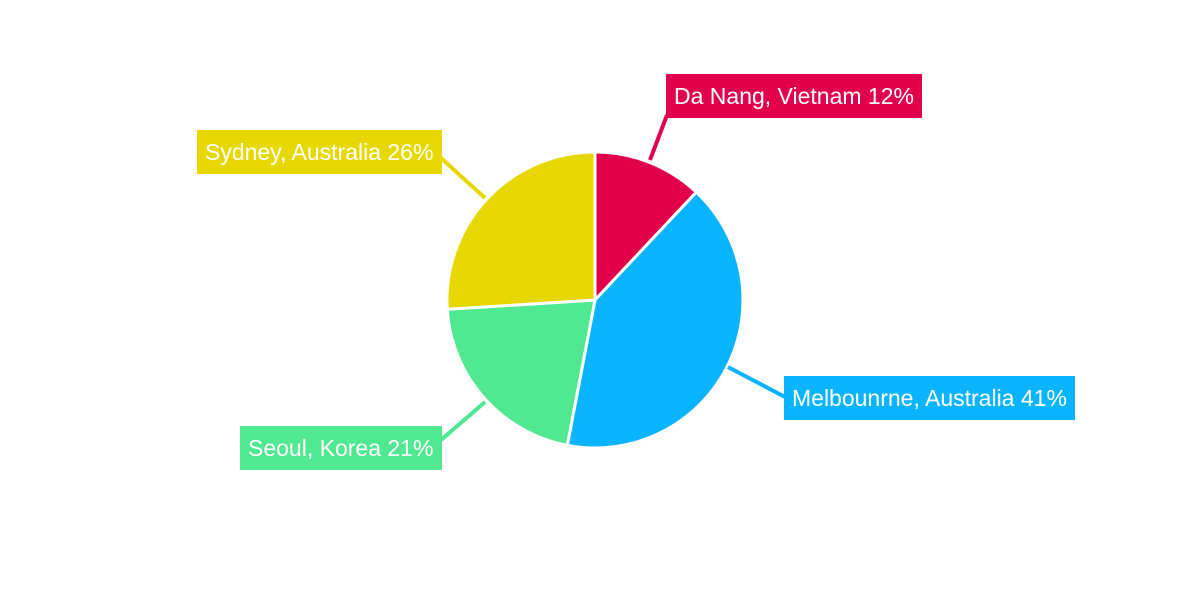  Describe the element at coordinates (521, 230) in the screenshot. I see `pie-slice-sydney-australia` at that location.